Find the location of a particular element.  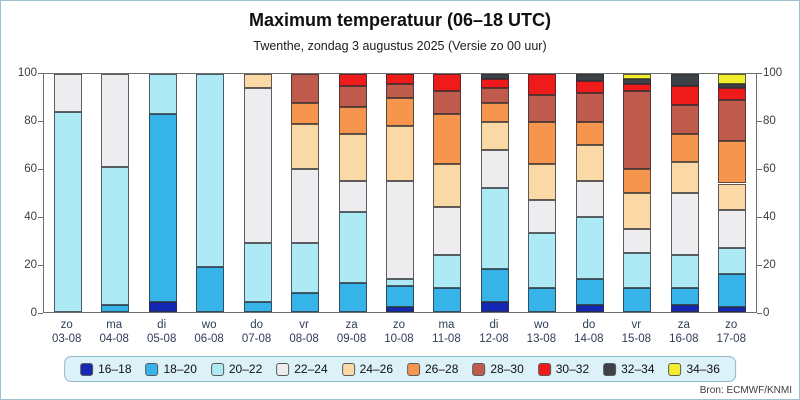

x-label-11-08: ma 11-08 is located at coordinates (446, 332).